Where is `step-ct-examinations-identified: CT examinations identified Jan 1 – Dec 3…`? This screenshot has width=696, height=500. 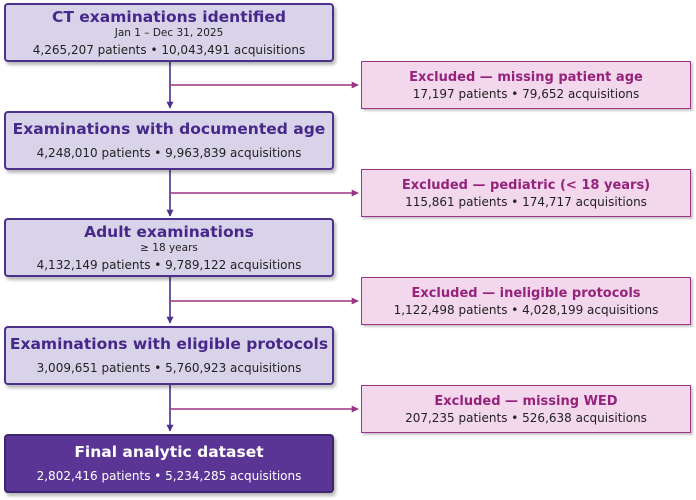
step-ct-examinations-identified: CT examinations identified Jan 1 – Dec 3… is located at coordinates (169, 32).